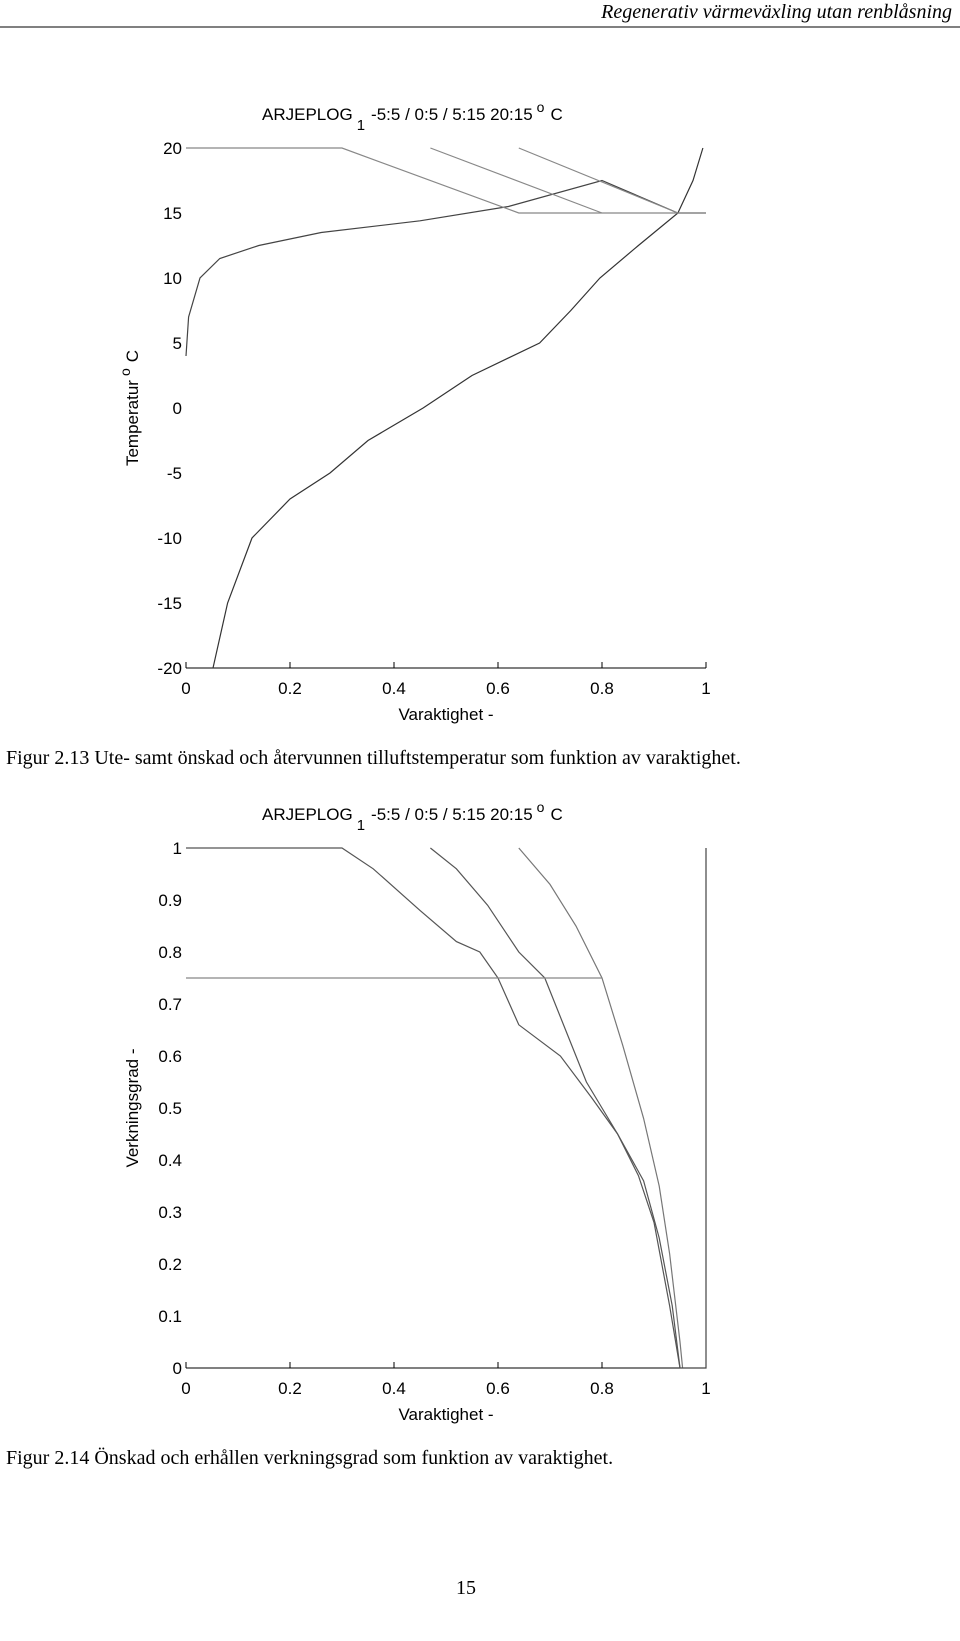 Image resolution: width=960 pixels, height=1641 pixels. What do you see at coordinates (172, 278) in the screenshot?
I see `y-tick-label: 10` at bounding box center [172, 278].